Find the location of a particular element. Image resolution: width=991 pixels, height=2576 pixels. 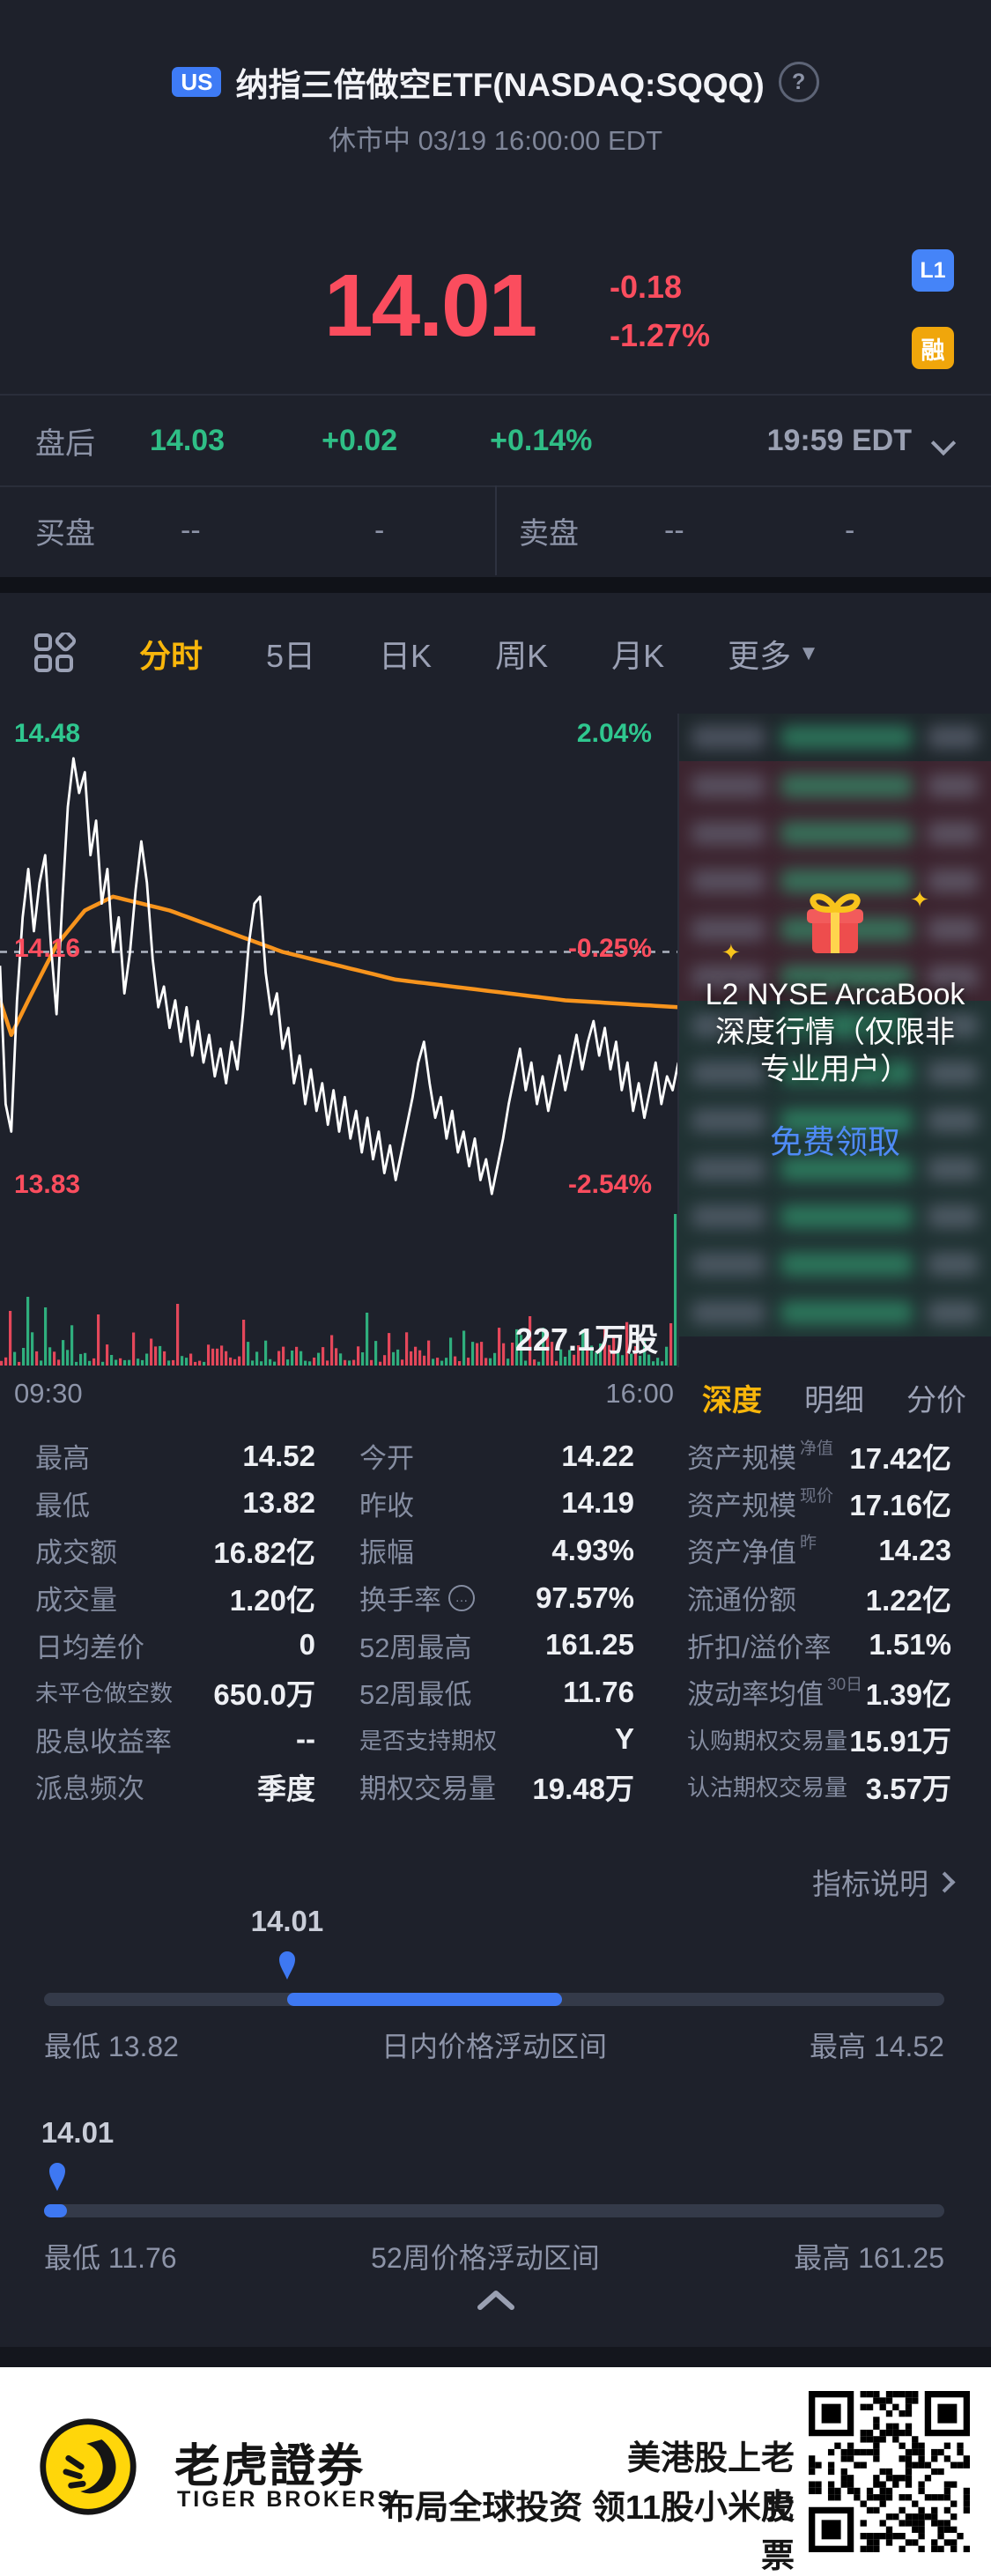

chart-high-pct-label: 2.04% is located at coordinates (614, 733).